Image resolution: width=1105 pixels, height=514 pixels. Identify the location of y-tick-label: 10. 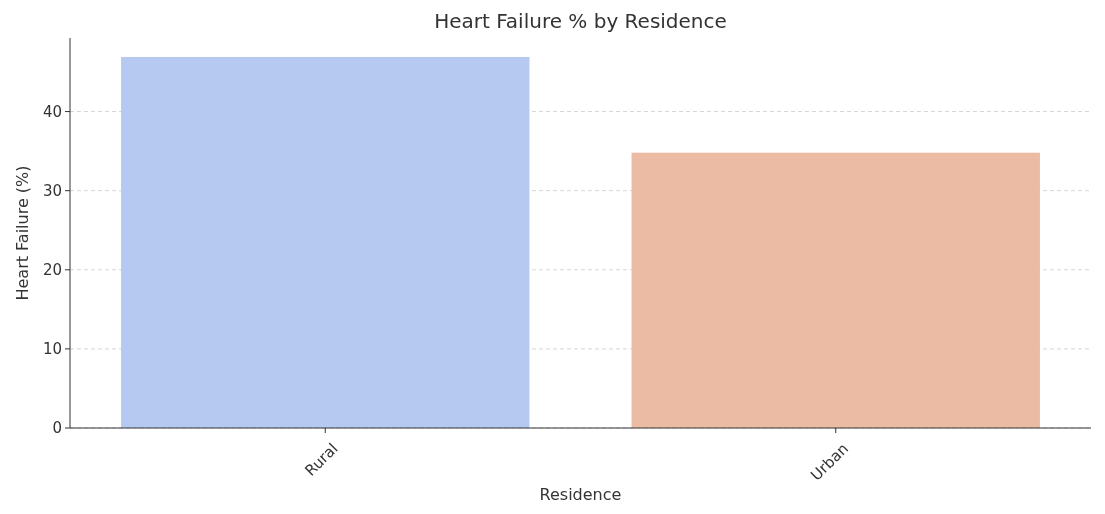
(52, 349).